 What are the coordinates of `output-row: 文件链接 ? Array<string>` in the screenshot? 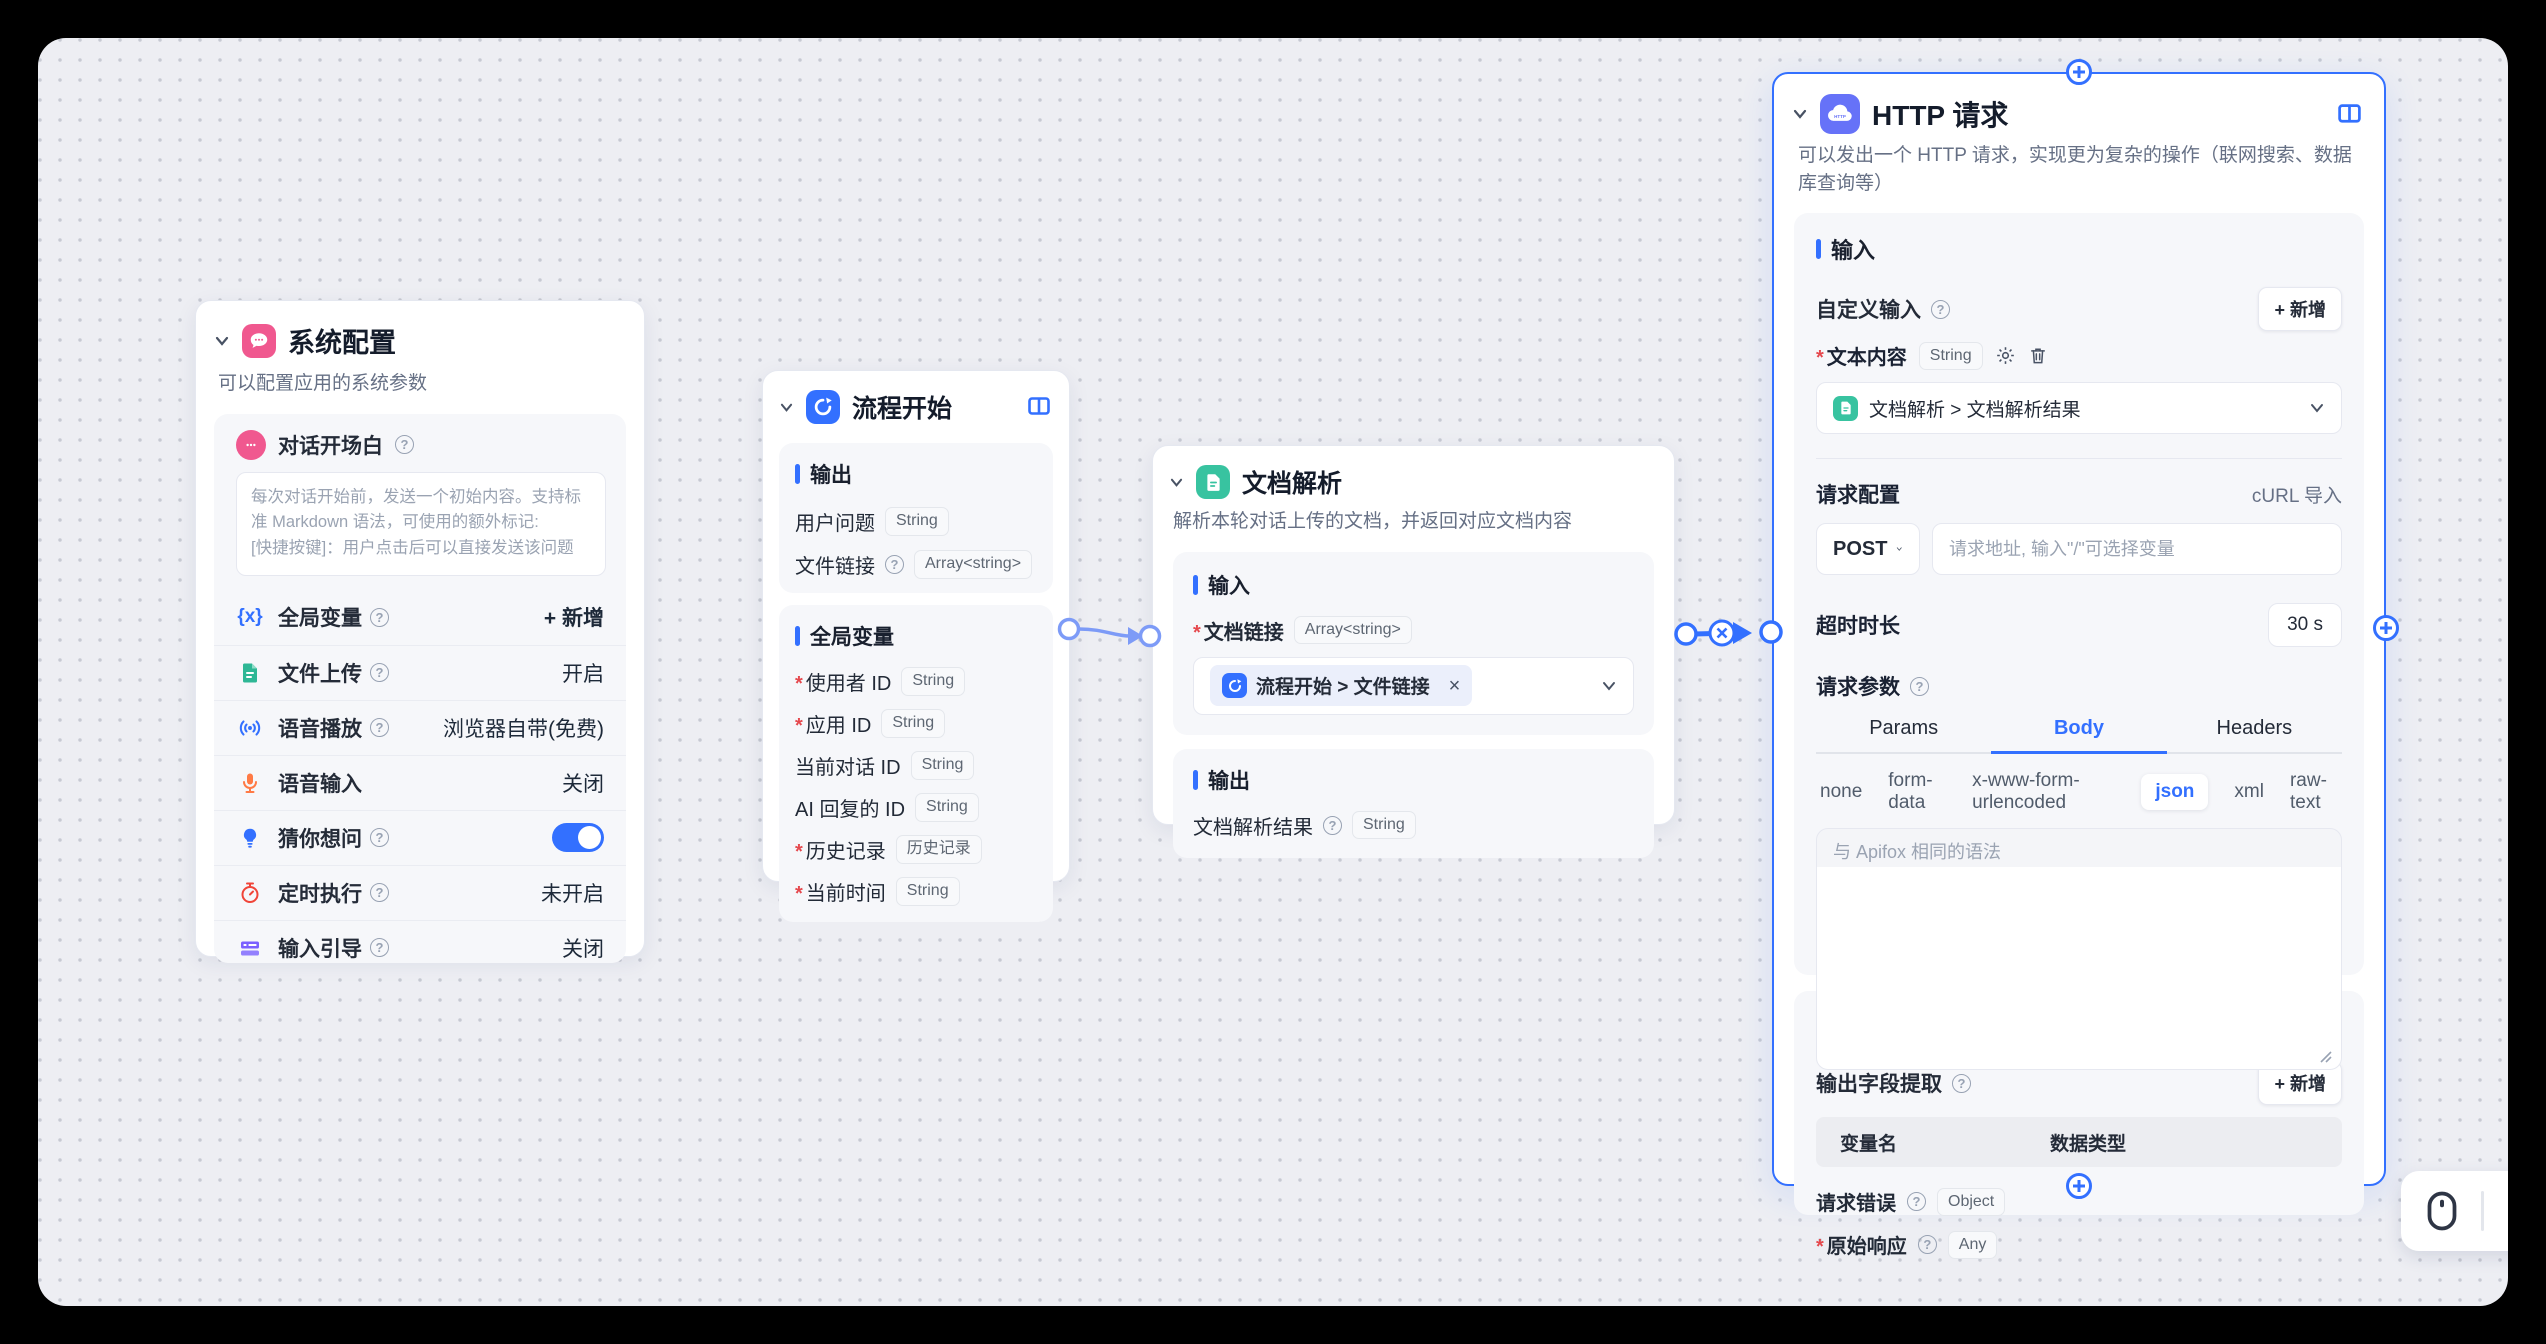 It's located at (916, 564).